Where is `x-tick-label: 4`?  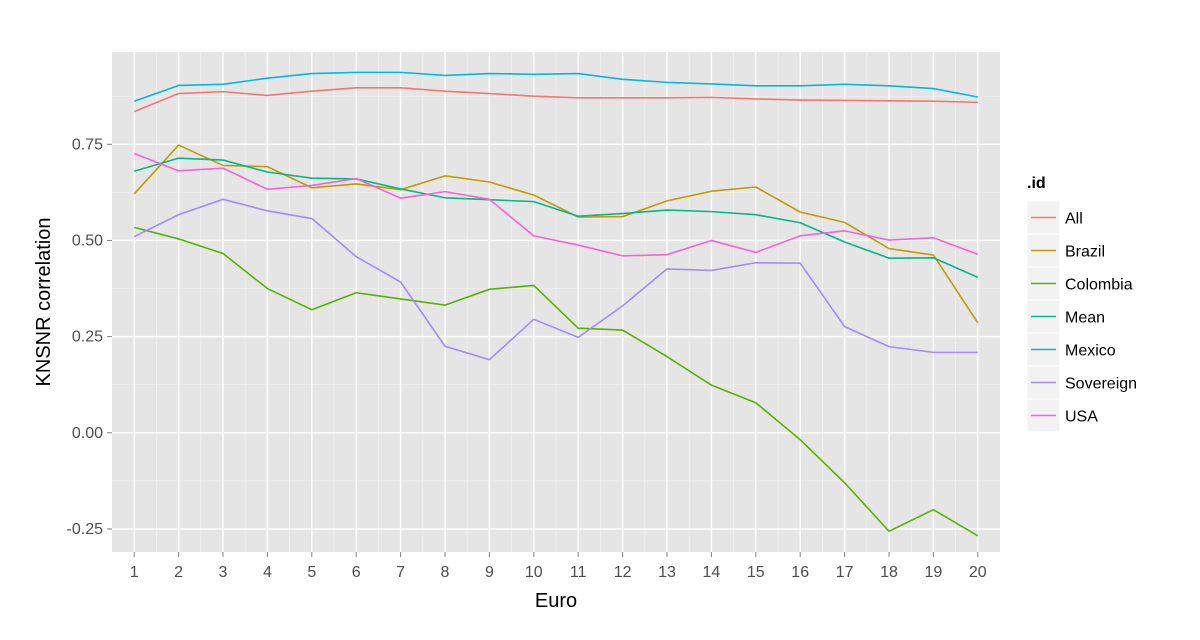 x-tick-label: 4 is located at coordinates (267, 572).